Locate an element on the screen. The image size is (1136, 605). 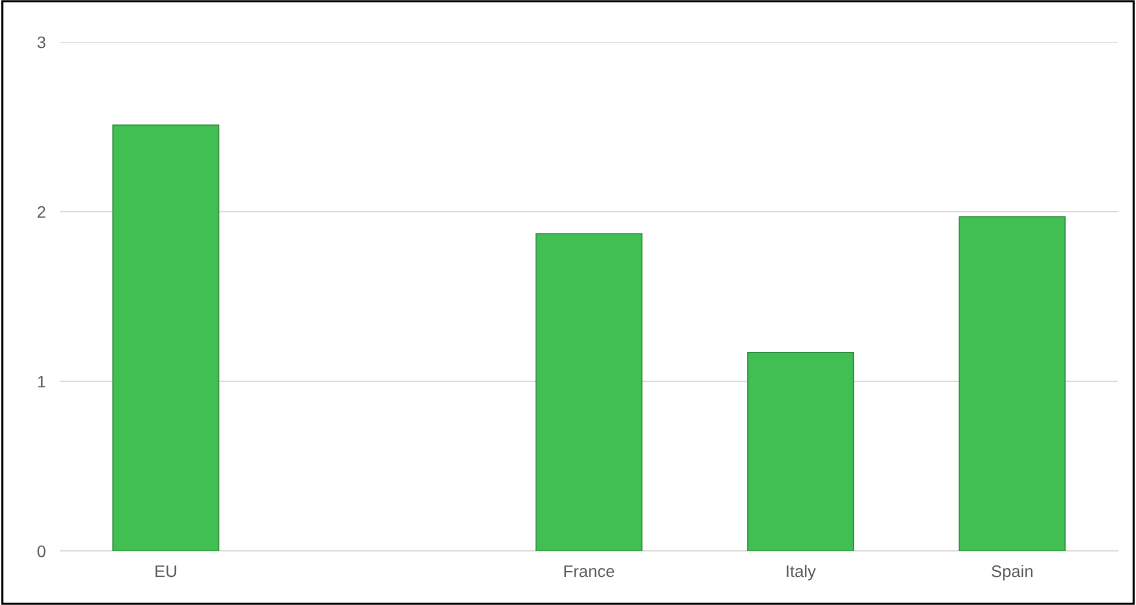
y-tick-label: 0 is located at coordinates (41, 551).